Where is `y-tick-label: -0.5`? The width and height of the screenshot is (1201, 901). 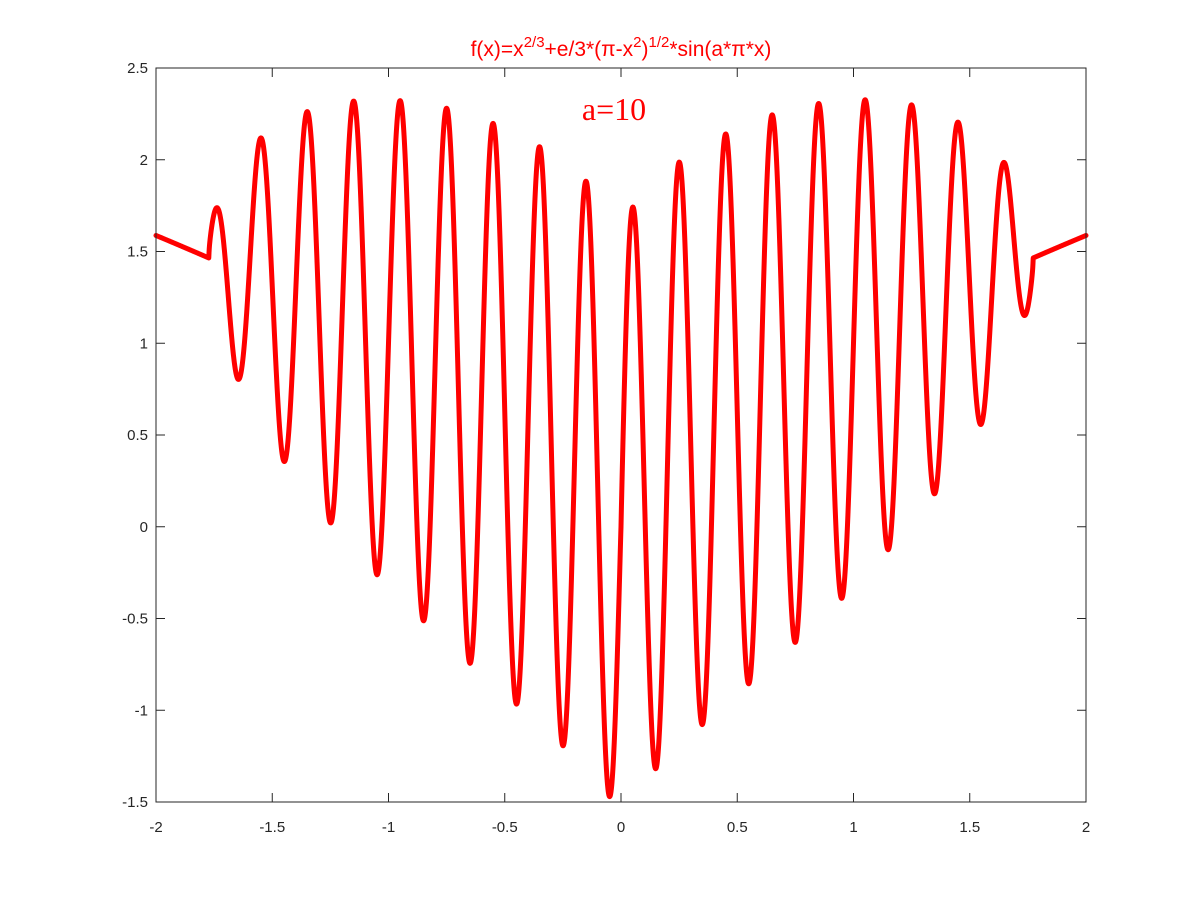 y-tick-label: -0.5 is located at coordinates (135, 619).